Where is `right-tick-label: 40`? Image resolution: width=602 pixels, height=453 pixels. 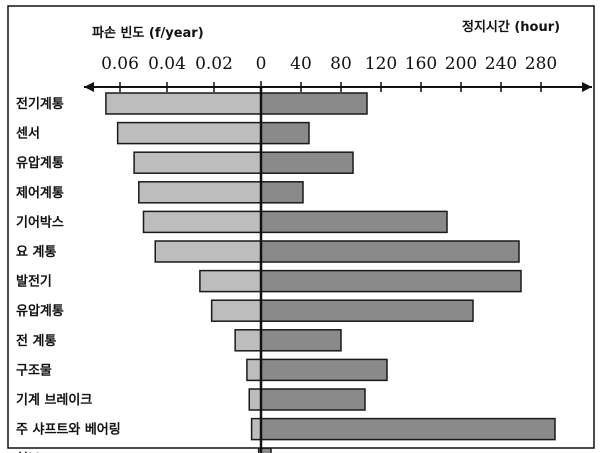 right-tick-label: 40 is located at coordinates (301, 64).